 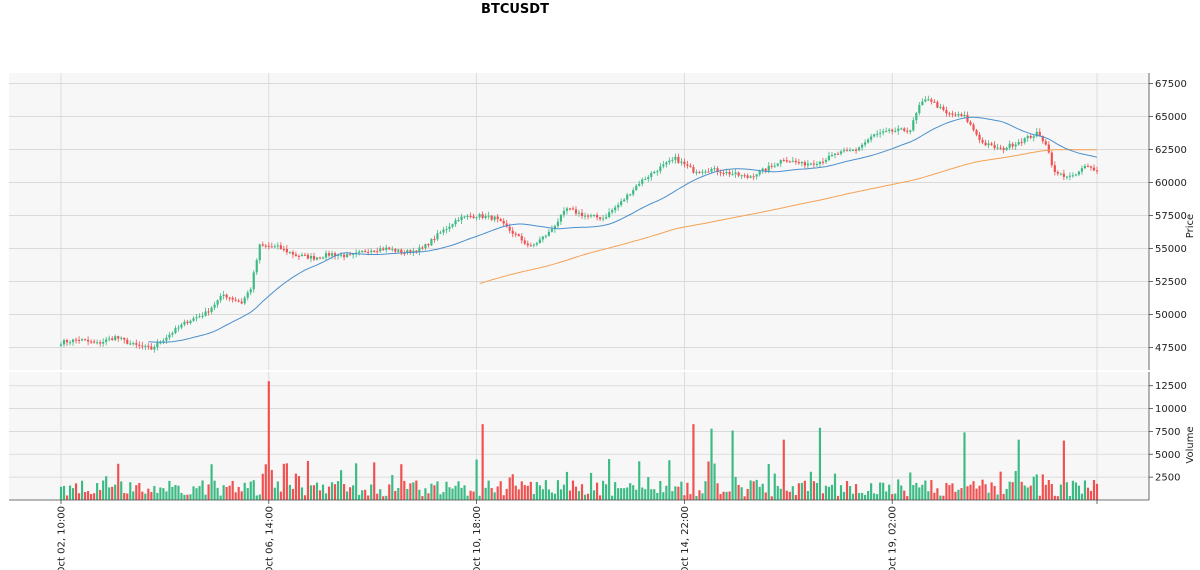 I want to click on chart-title: BTCUSDT, so click(x=515, y=9).